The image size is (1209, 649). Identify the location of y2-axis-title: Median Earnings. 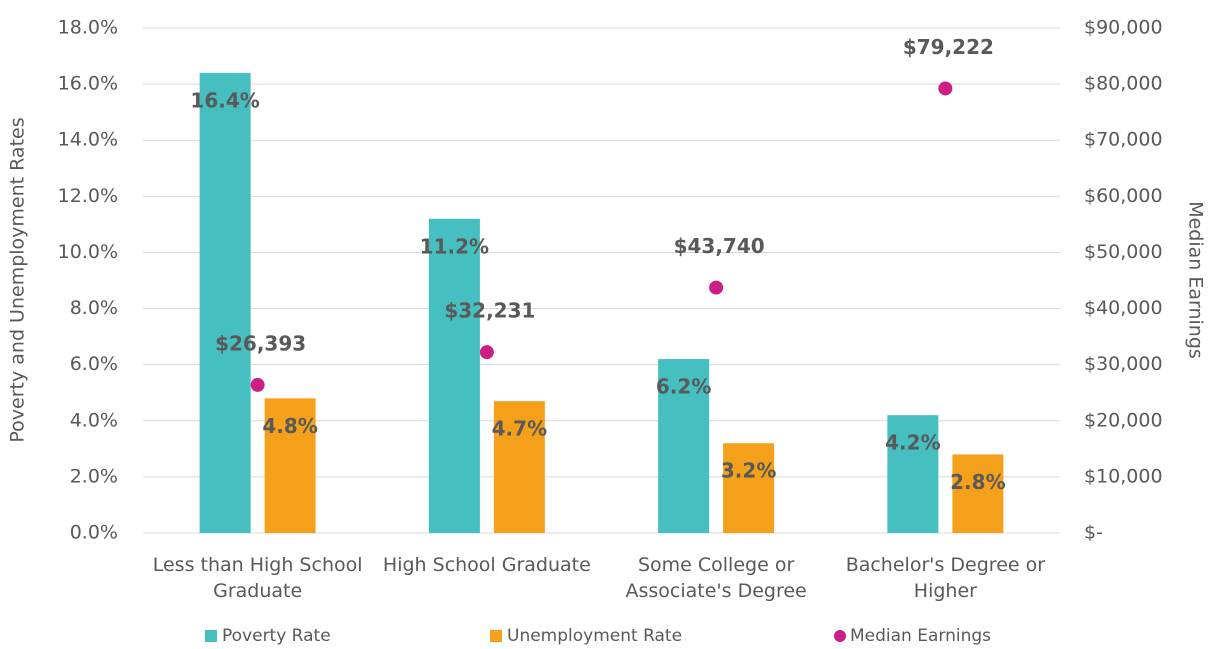
(1196, 280).